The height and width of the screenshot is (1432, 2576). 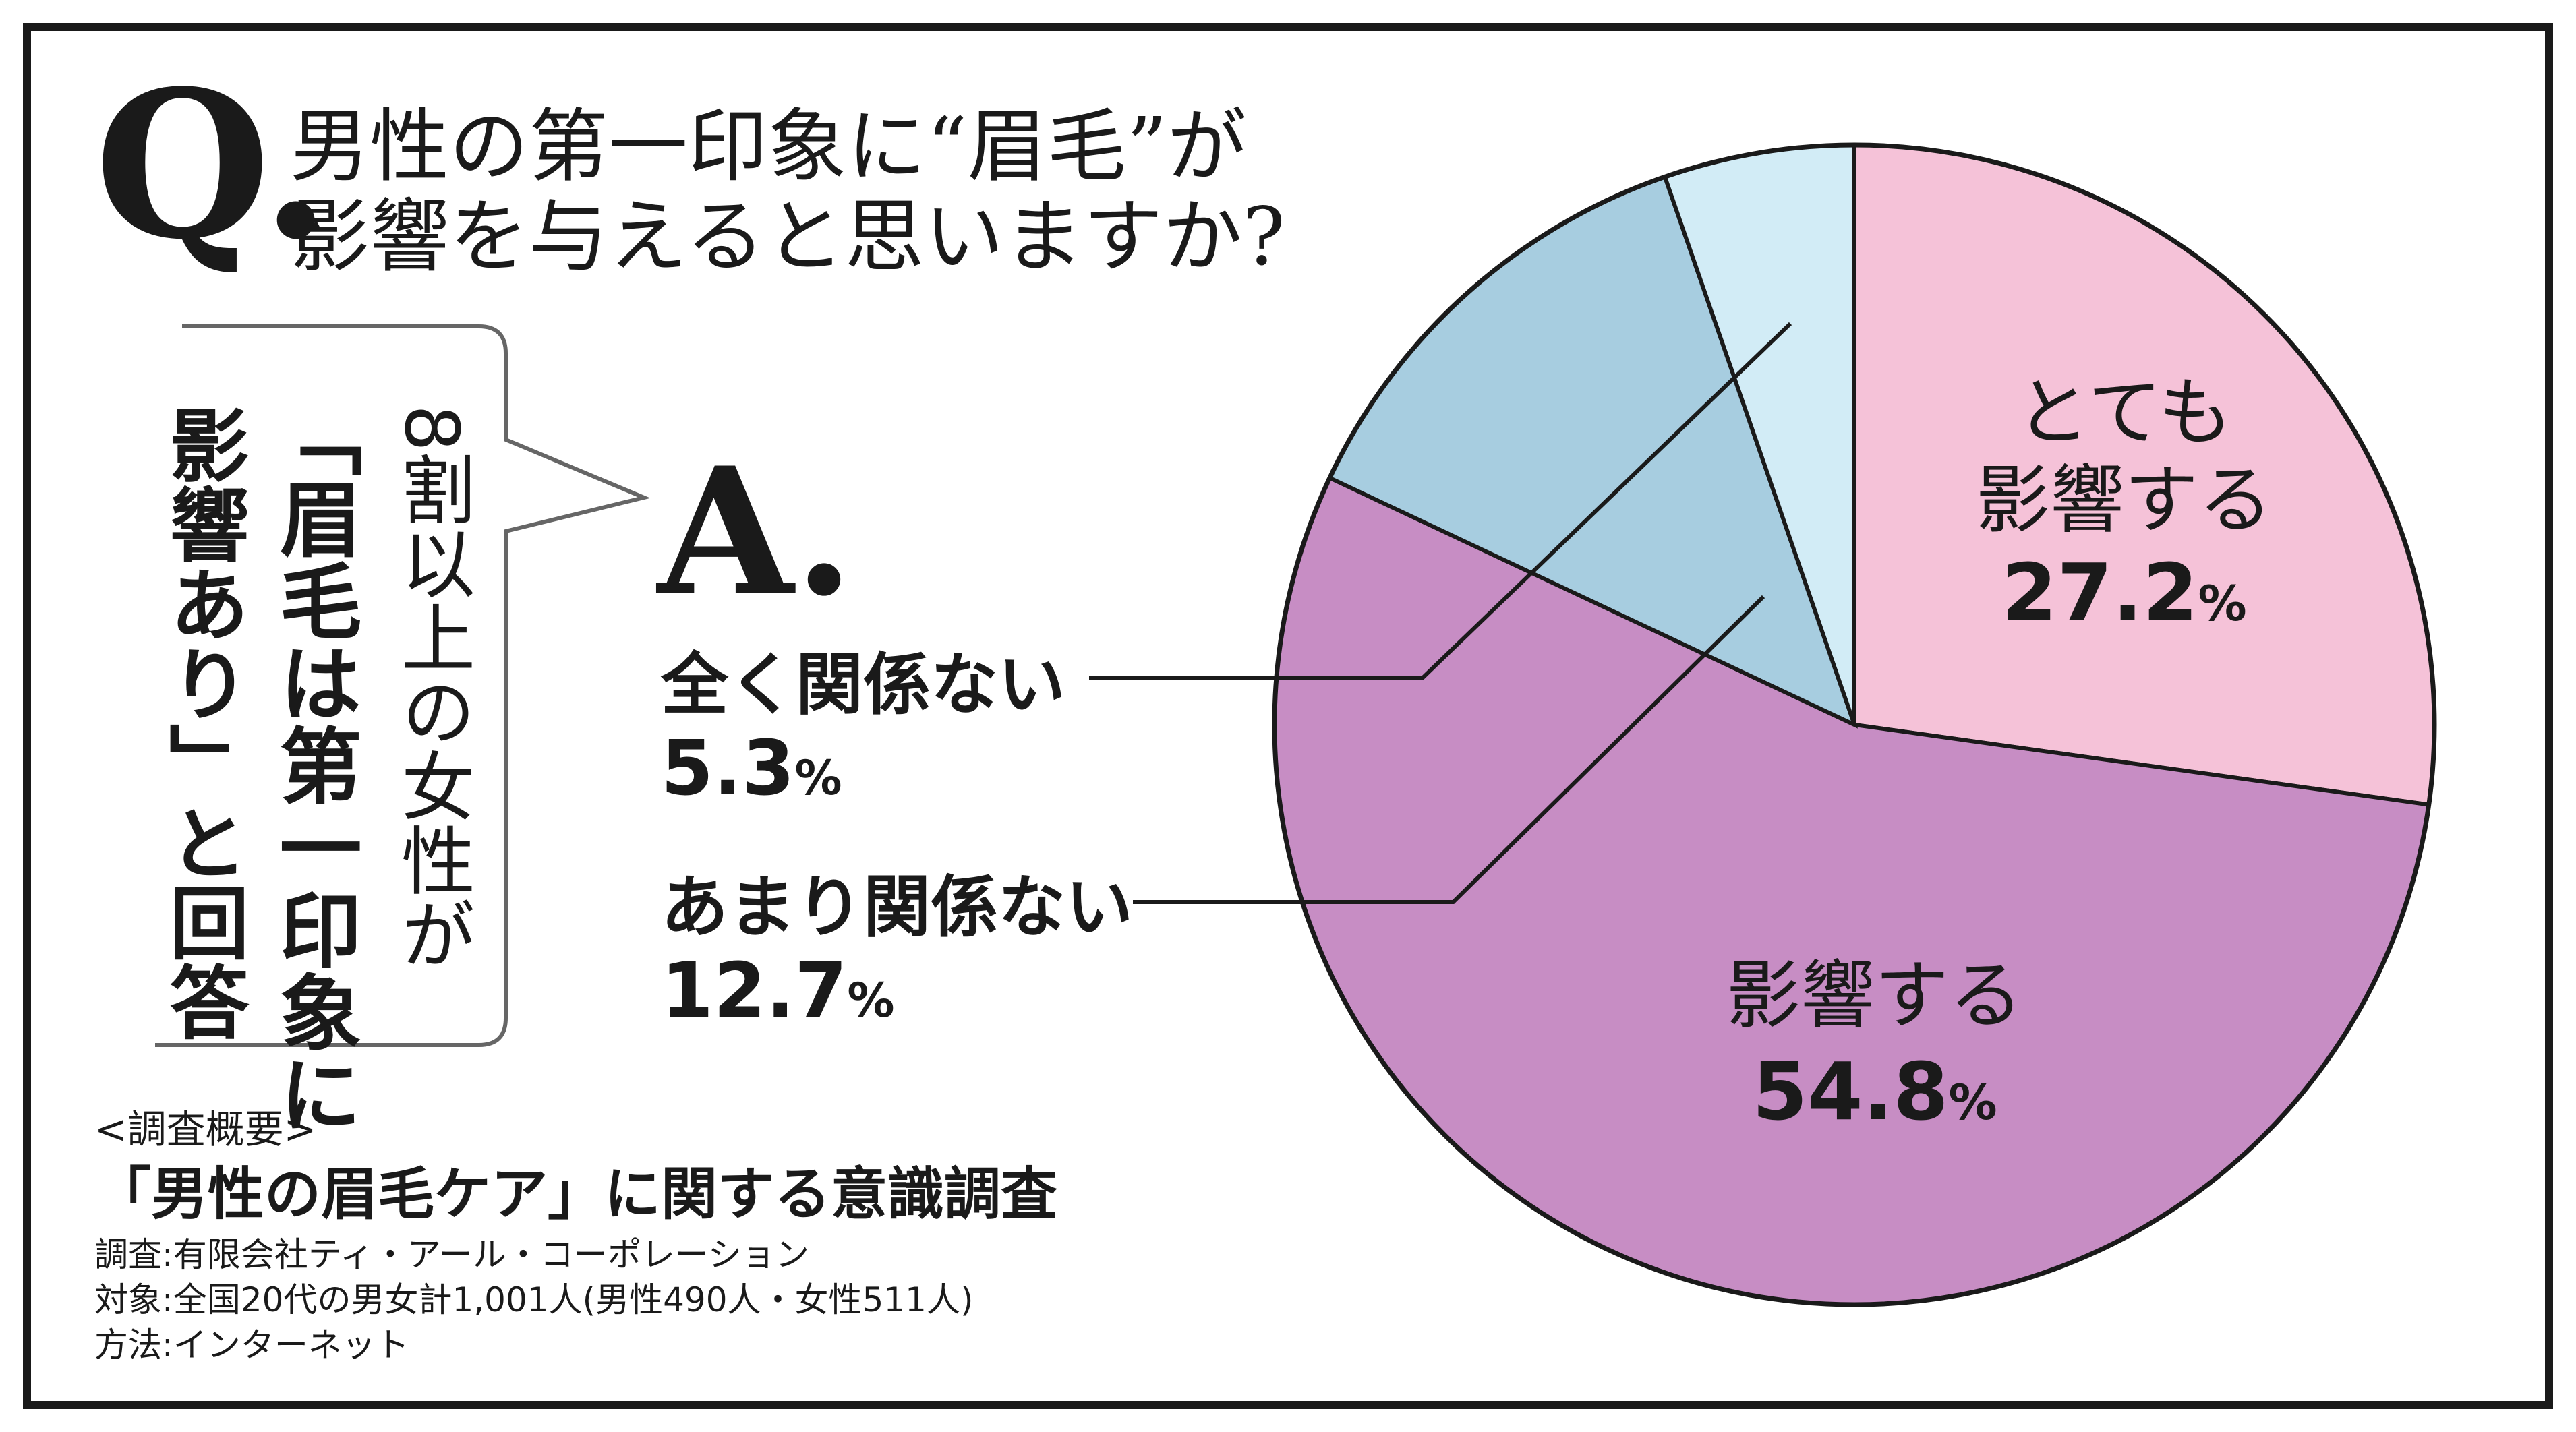 What do you see at coordinates (755, 532) in the screenshot?
I see `answer-marker: A.` at bounding box center [755, 532].